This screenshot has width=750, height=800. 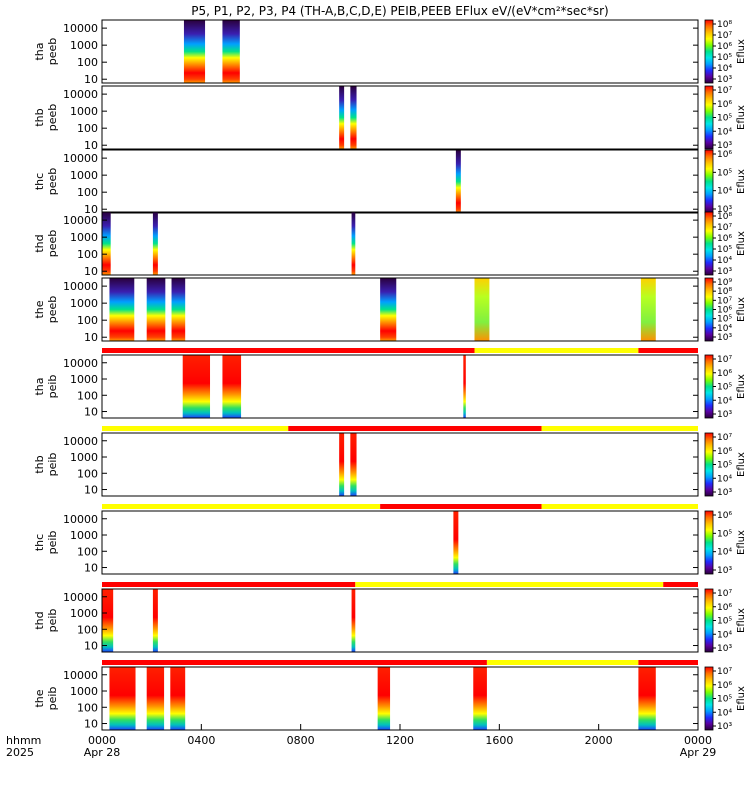 What do you see at coordinates (23, 740) in the screenshot?
I see `x-axis-prefix: hhmm` at bounding box center [23, 740].